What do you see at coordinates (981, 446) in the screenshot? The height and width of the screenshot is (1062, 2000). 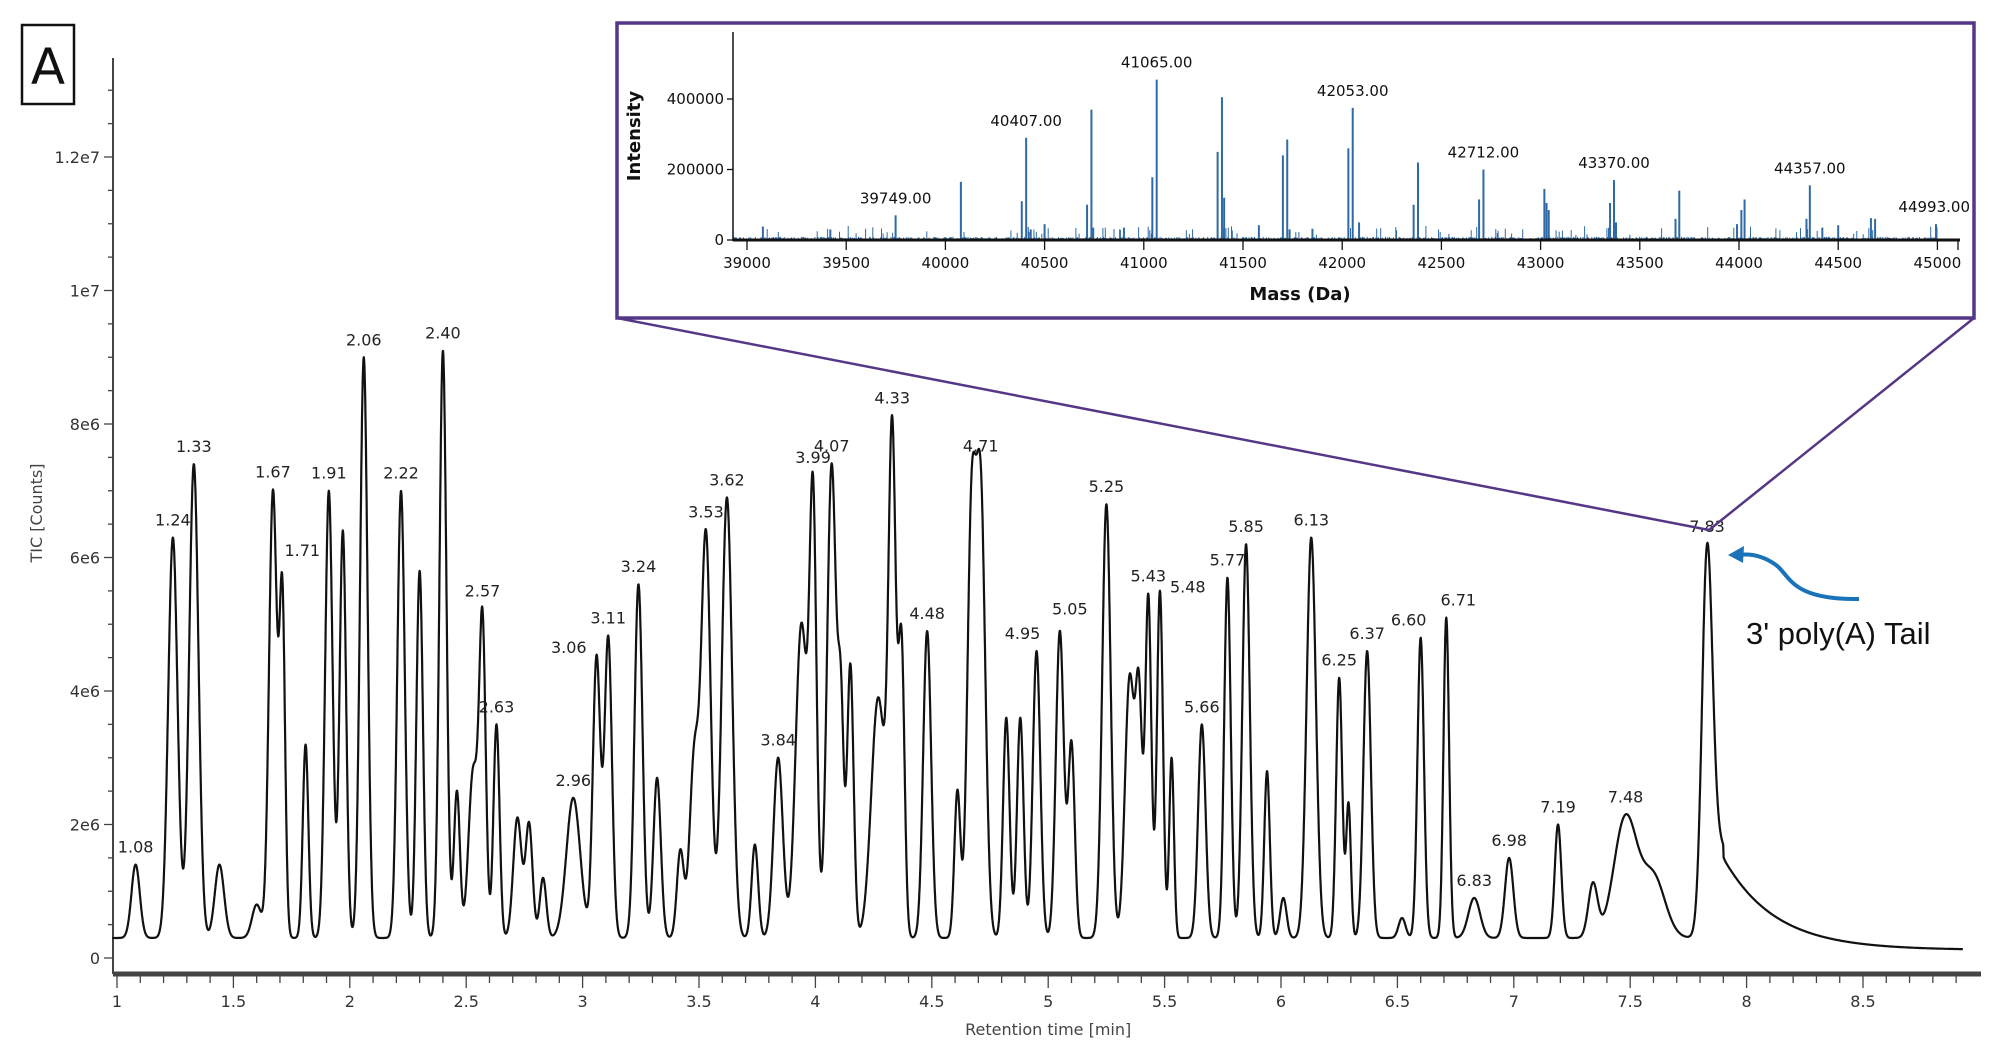 I see `peak-label: 4.71` at bounding box center [981, 446].